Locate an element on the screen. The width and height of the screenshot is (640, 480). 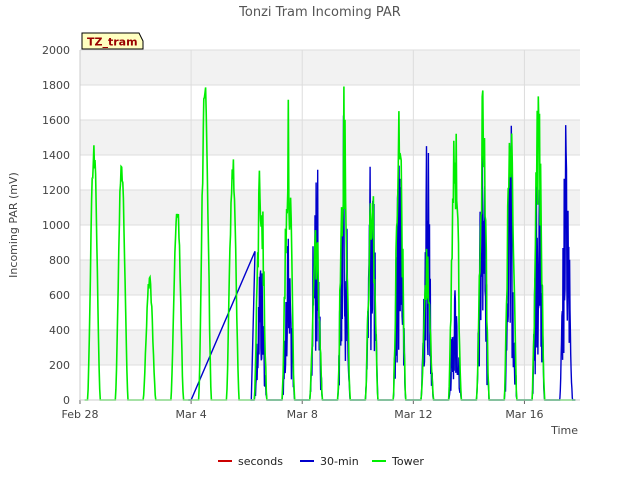
y-tick-label: 400 is located at coordinates (59, 330).